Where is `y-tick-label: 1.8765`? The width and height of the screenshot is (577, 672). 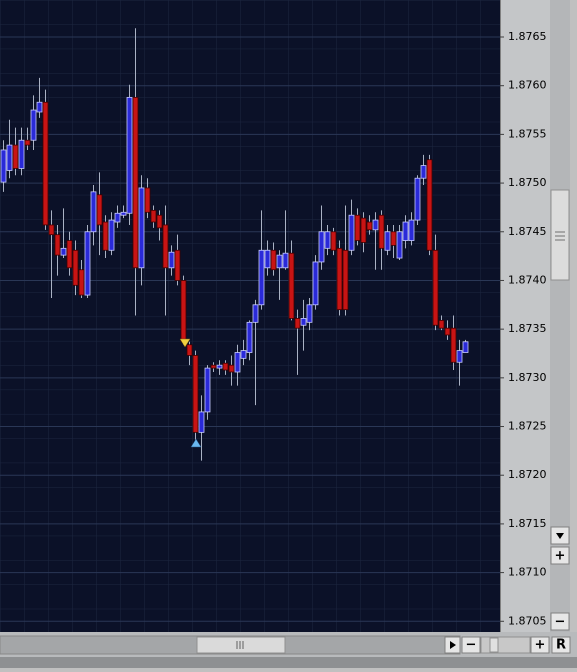
y-tick-label: 1.8765 is located at coordinates (527, 36).